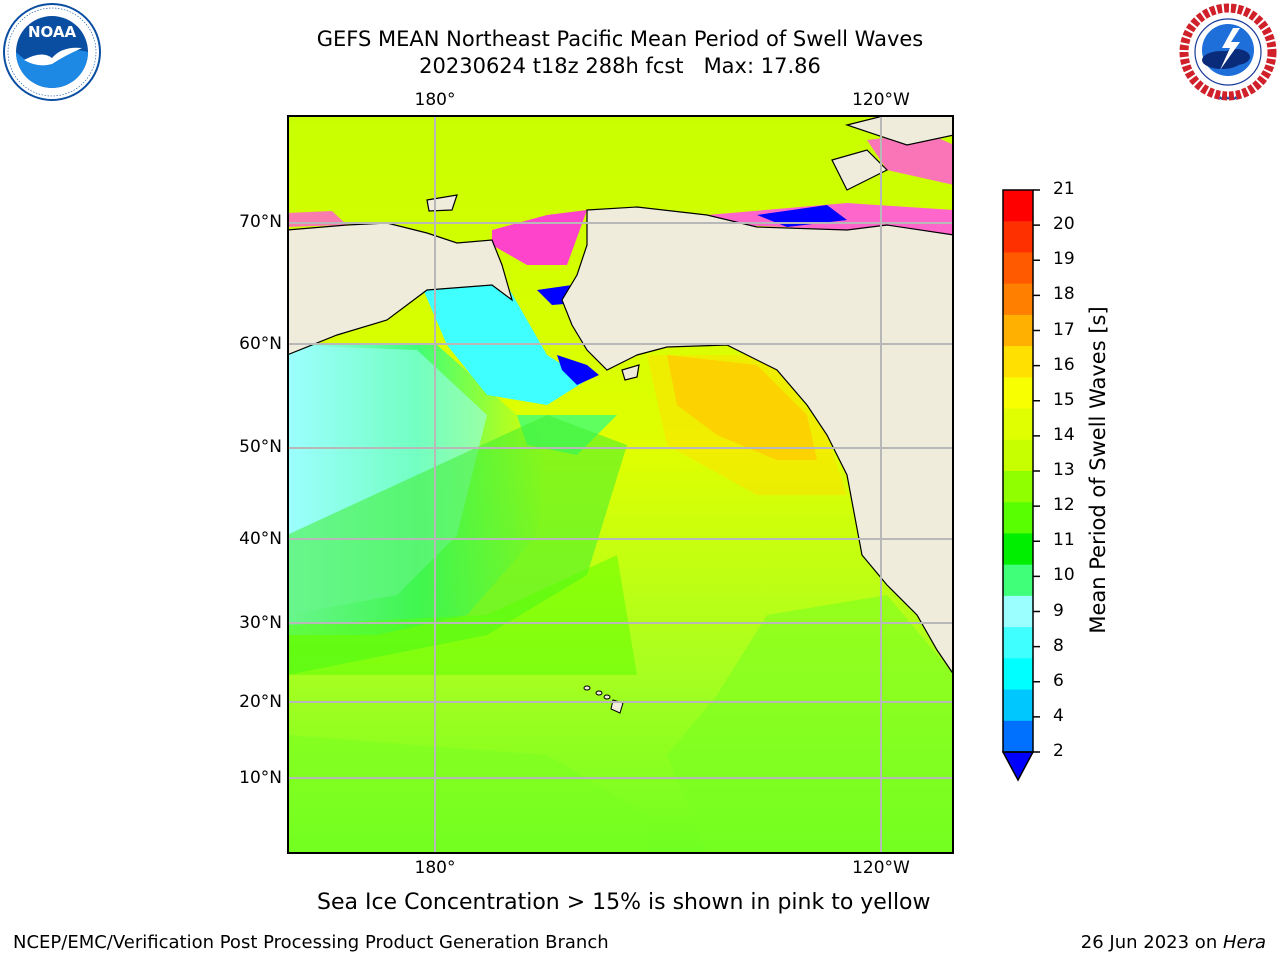 The height and width of the screenshot is (960, 1280). Describe the element at coordinates (400, 289) in the screenshot. I see `land-siberia` at that location.